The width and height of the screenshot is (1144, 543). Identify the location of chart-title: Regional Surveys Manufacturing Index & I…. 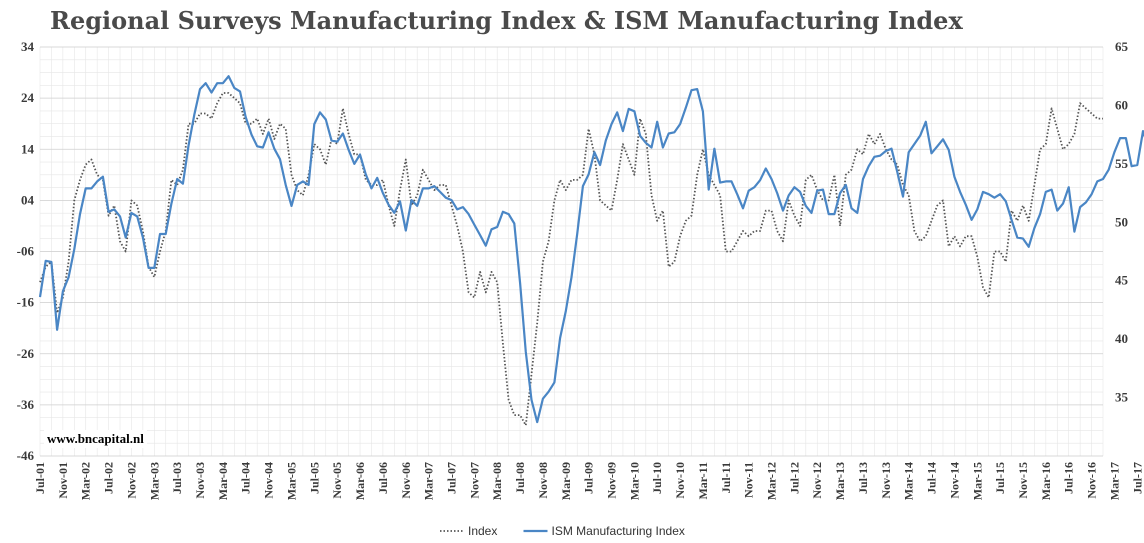
(506, 20).